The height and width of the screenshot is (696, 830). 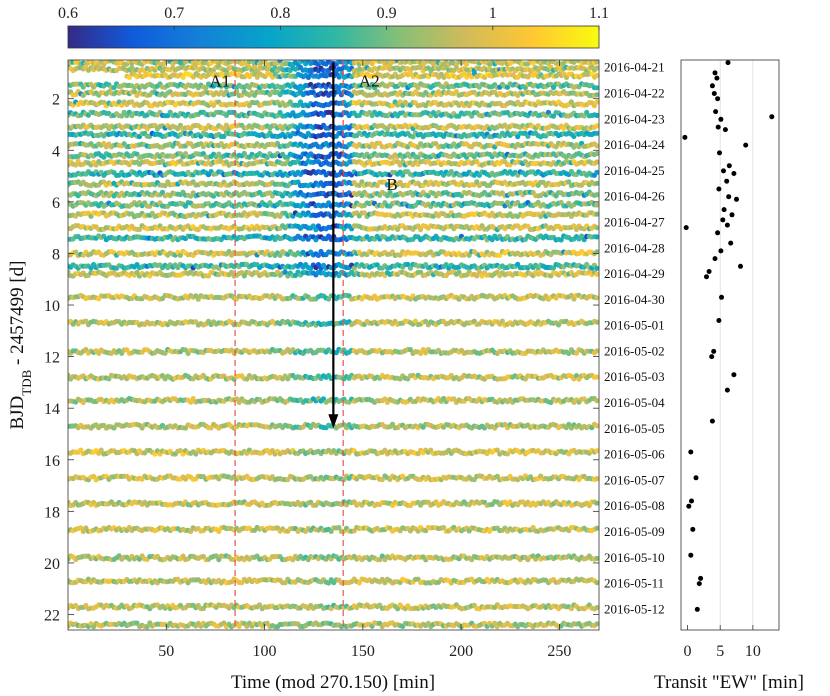 What do you see at coordinates (387, 13) in the screenshot?
I see `colorbar-tick-label: 0.9` at bounding box center [387, 13].